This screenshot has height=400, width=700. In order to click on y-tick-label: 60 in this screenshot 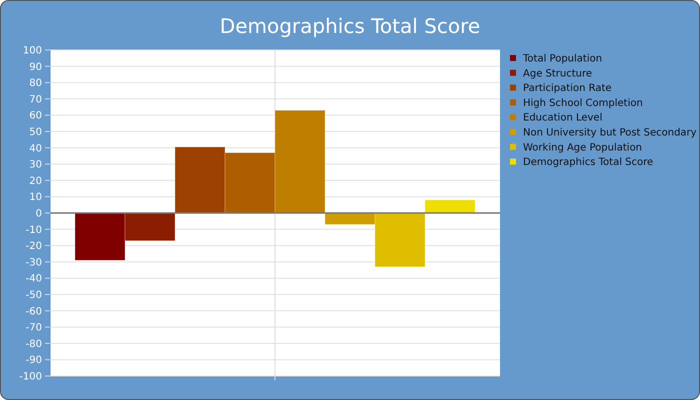, I will do `click(35, 116)`.